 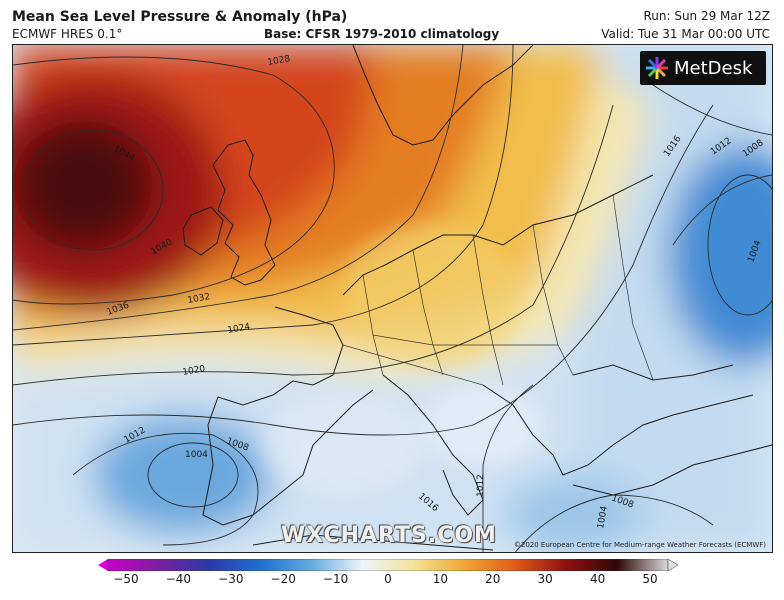 I want to click on colorbar-tick-label: 10, so click(x=440, y=579).